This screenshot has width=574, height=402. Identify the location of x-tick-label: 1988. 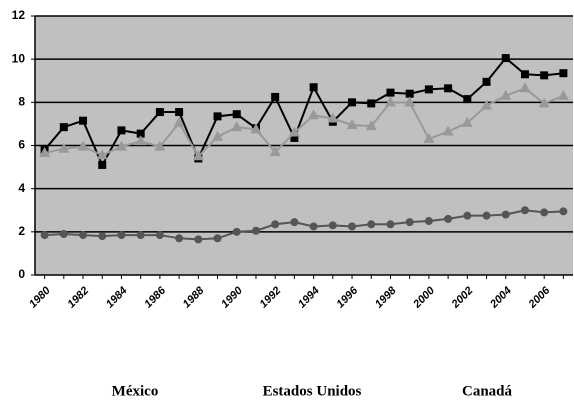
(194, 297).